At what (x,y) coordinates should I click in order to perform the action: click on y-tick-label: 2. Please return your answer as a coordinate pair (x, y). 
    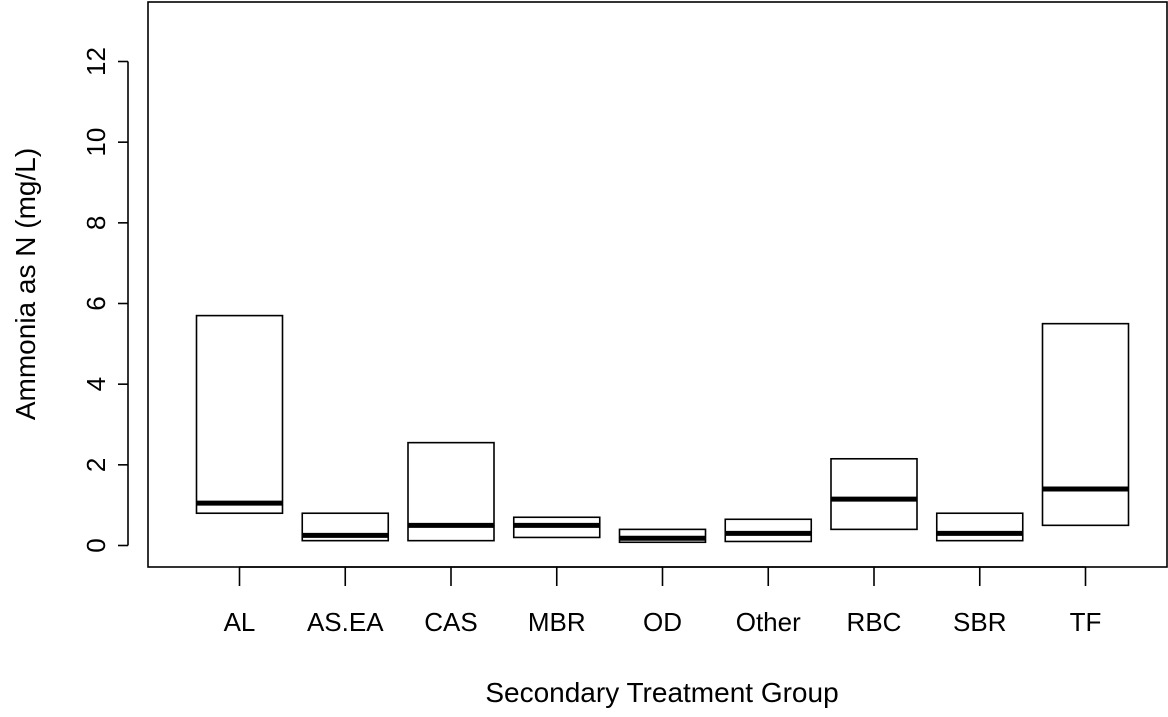
    Looking at the image, I should click on (96, 465).